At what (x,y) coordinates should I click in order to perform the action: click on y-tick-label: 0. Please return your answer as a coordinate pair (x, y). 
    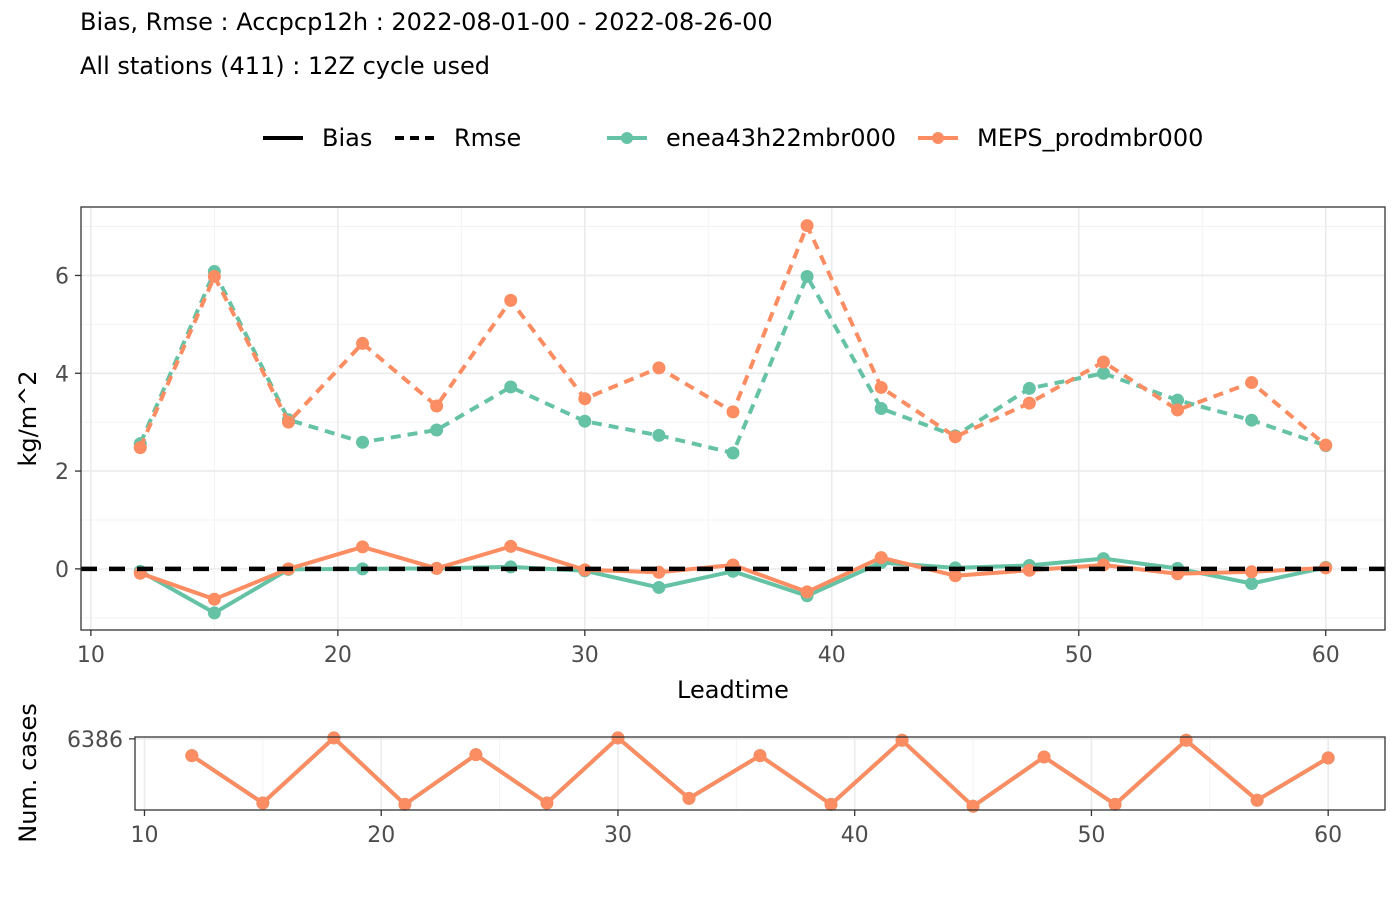
    Looking at the image, I should click on (62, 570).